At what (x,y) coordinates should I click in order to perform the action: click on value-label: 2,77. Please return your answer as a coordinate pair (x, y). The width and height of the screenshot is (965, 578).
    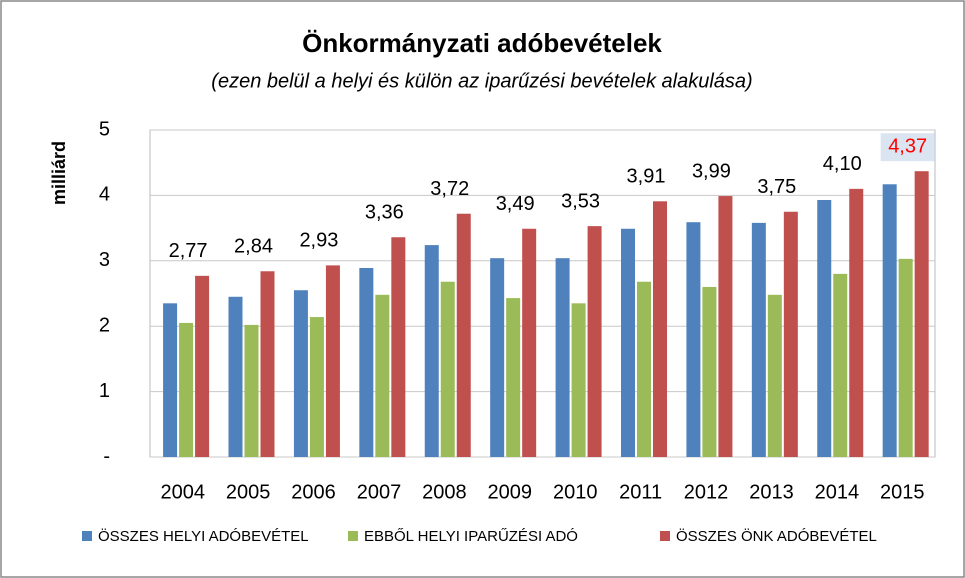
    Looking at the image, I should click on (188, 251).